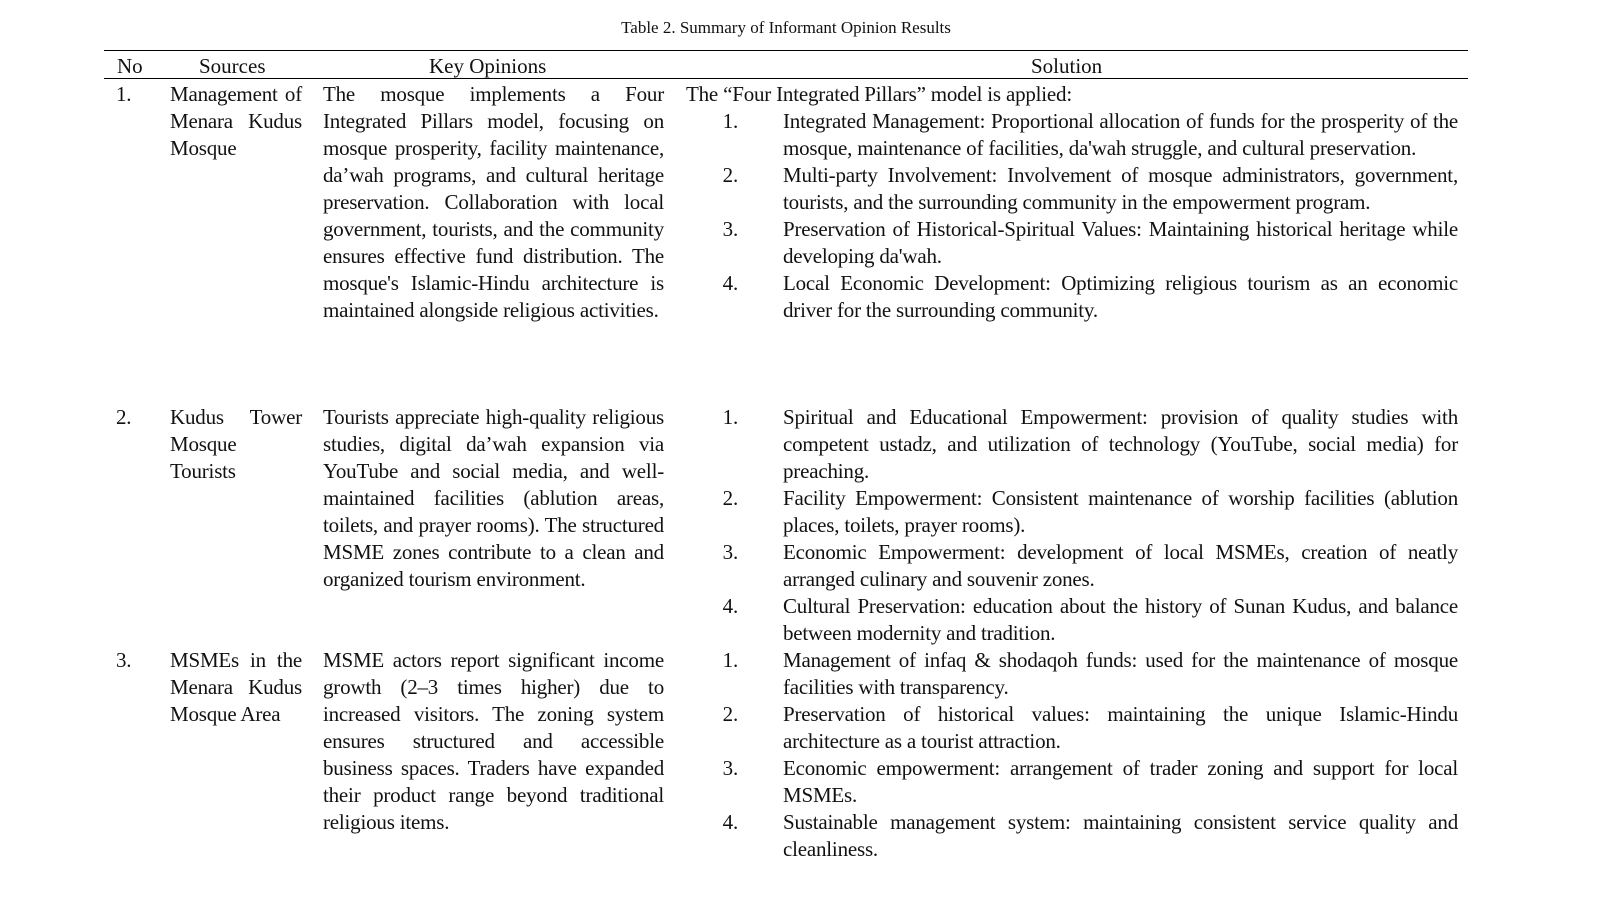 This screenshot has height=897, width=1605. What do you see at coordinates (488, 66) in the screenshot?
I see `header-key-opinions: Key Opinions` at bounding box center [488, 66].